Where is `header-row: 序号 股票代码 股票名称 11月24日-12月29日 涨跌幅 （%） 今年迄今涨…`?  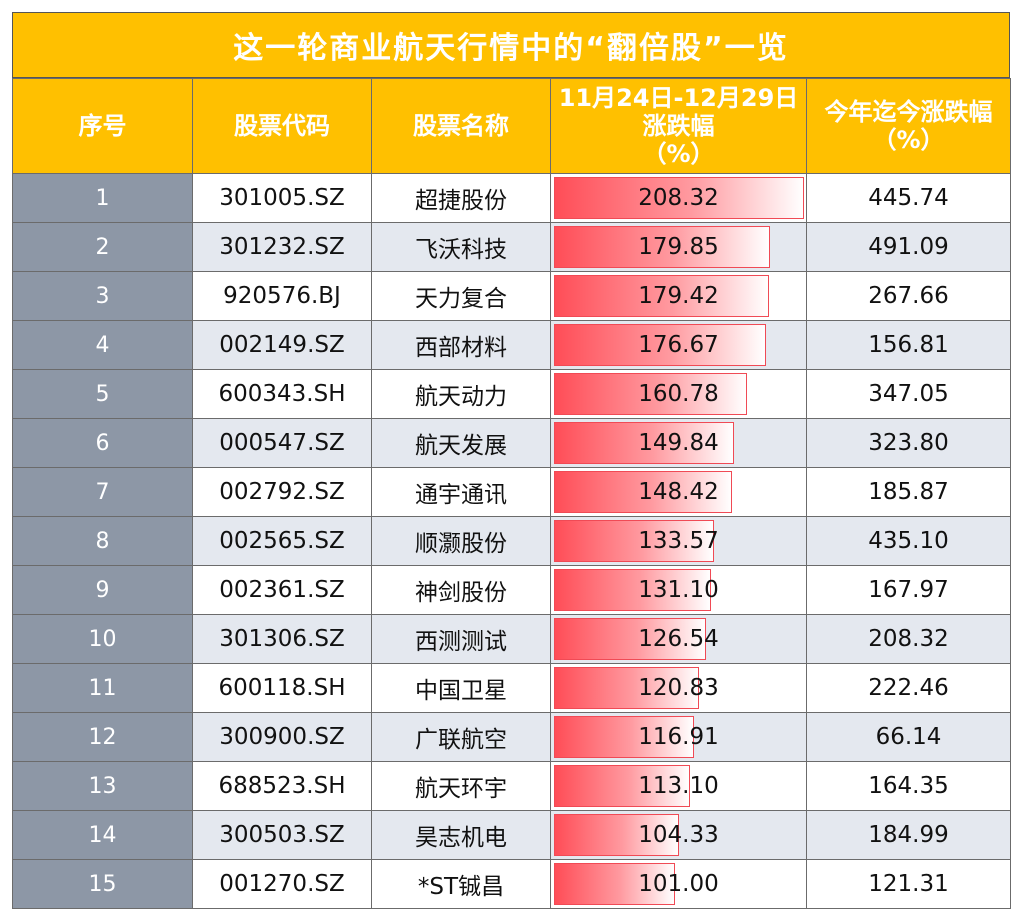 header-row: 序号 股票代码 股票名称 11月24日-12月29日 涨跌幅 （%） 今年迄今涨… is located at coordinates (511, 126).